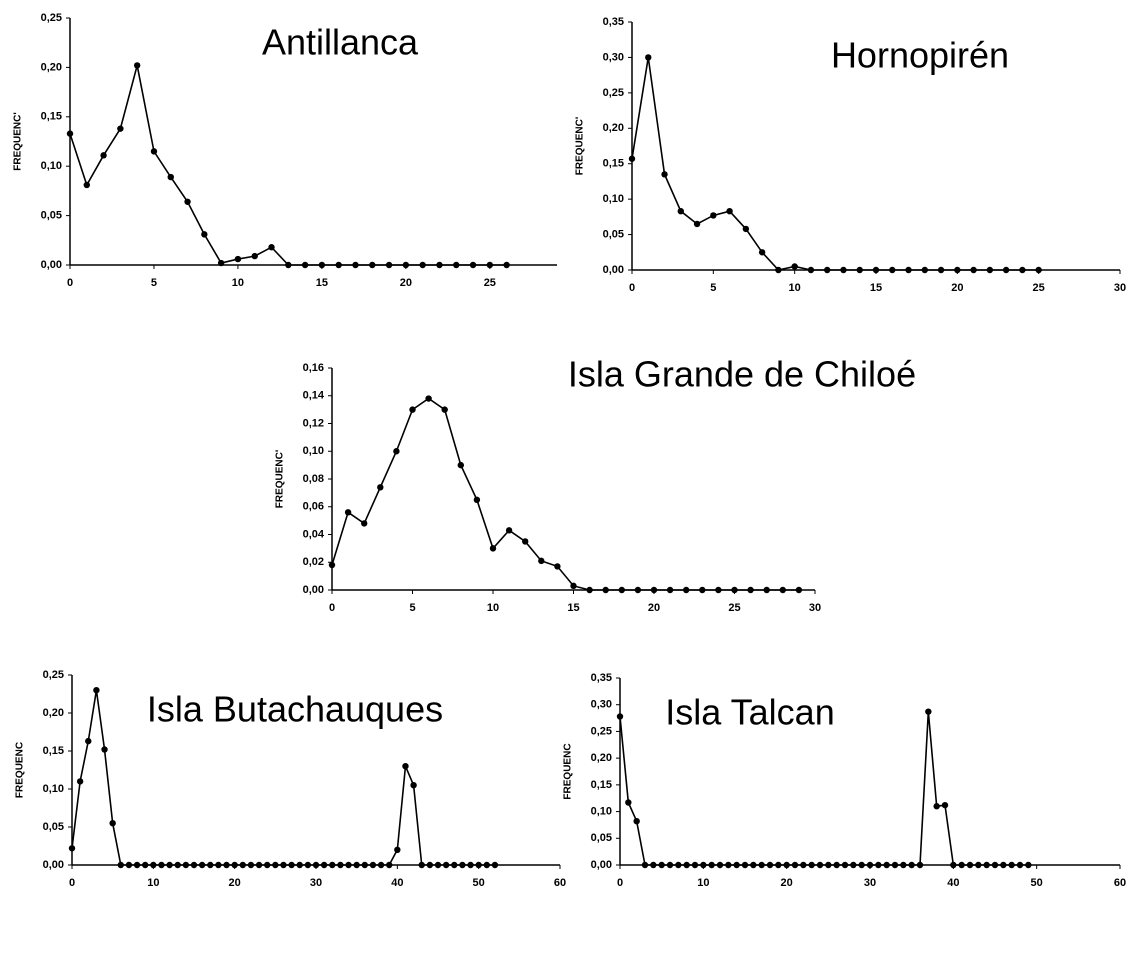  I want to click on x-tick-label: 25, so click(490, 283).